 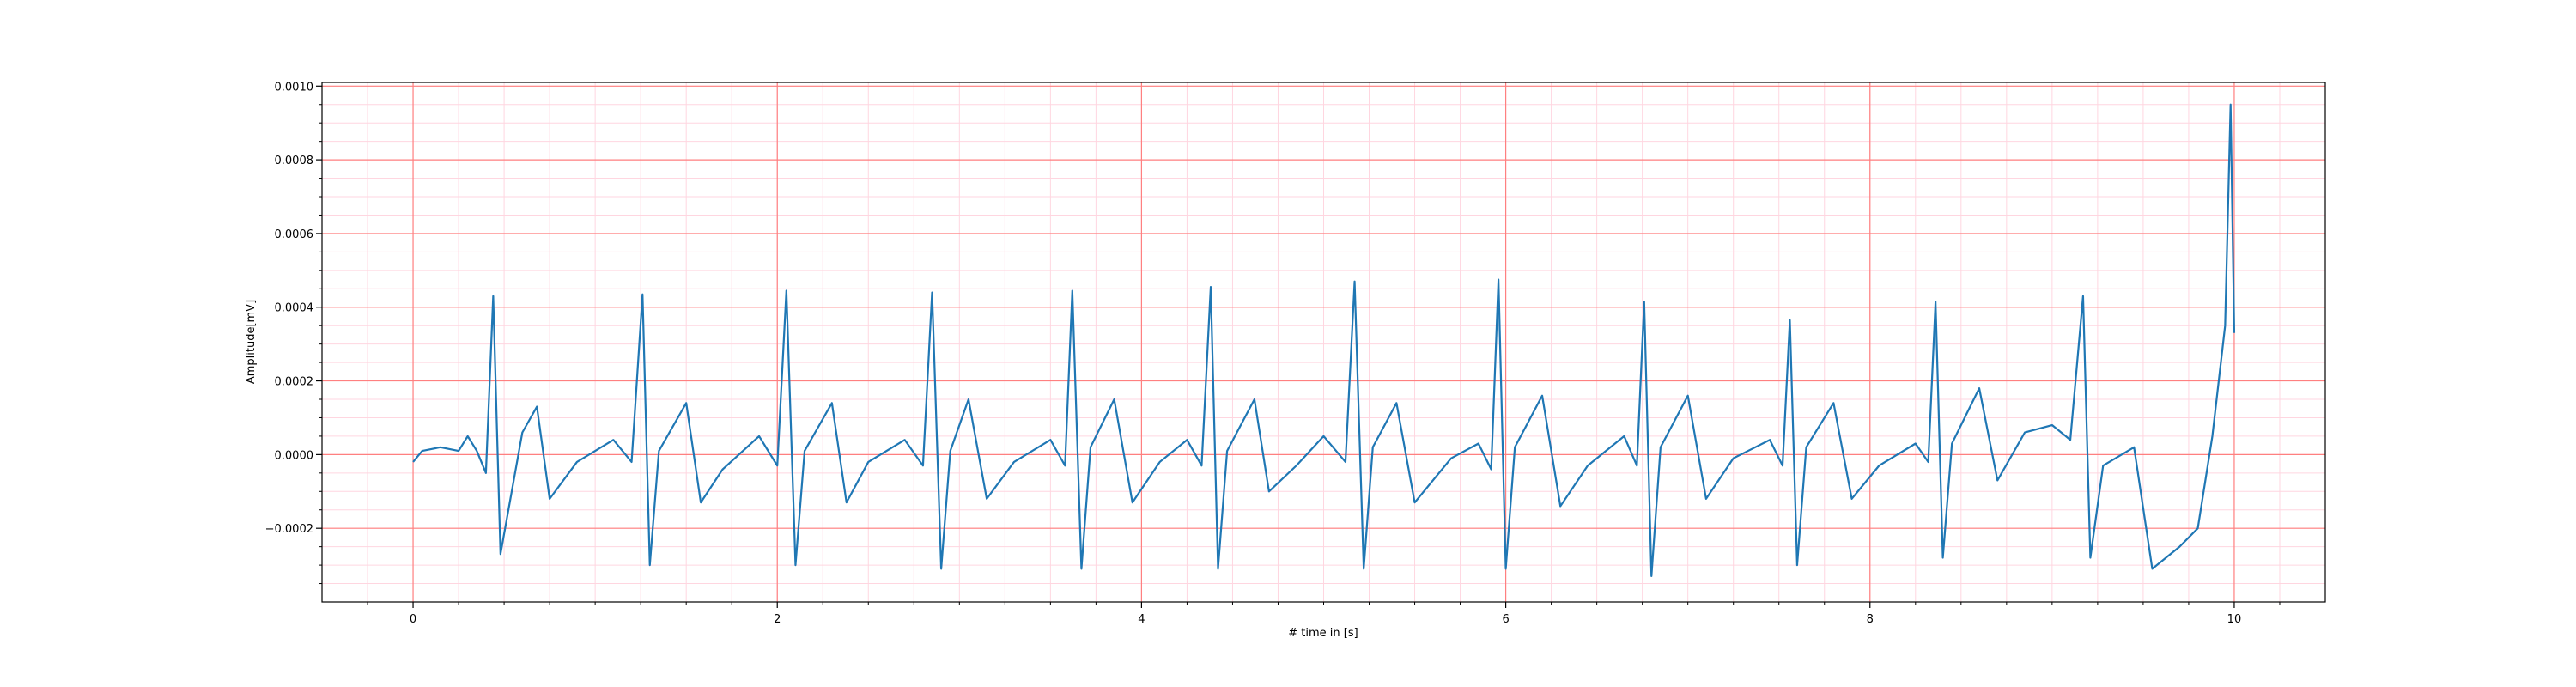 I want to click on x-tick-label: 6, so click(x=1506, y=619).